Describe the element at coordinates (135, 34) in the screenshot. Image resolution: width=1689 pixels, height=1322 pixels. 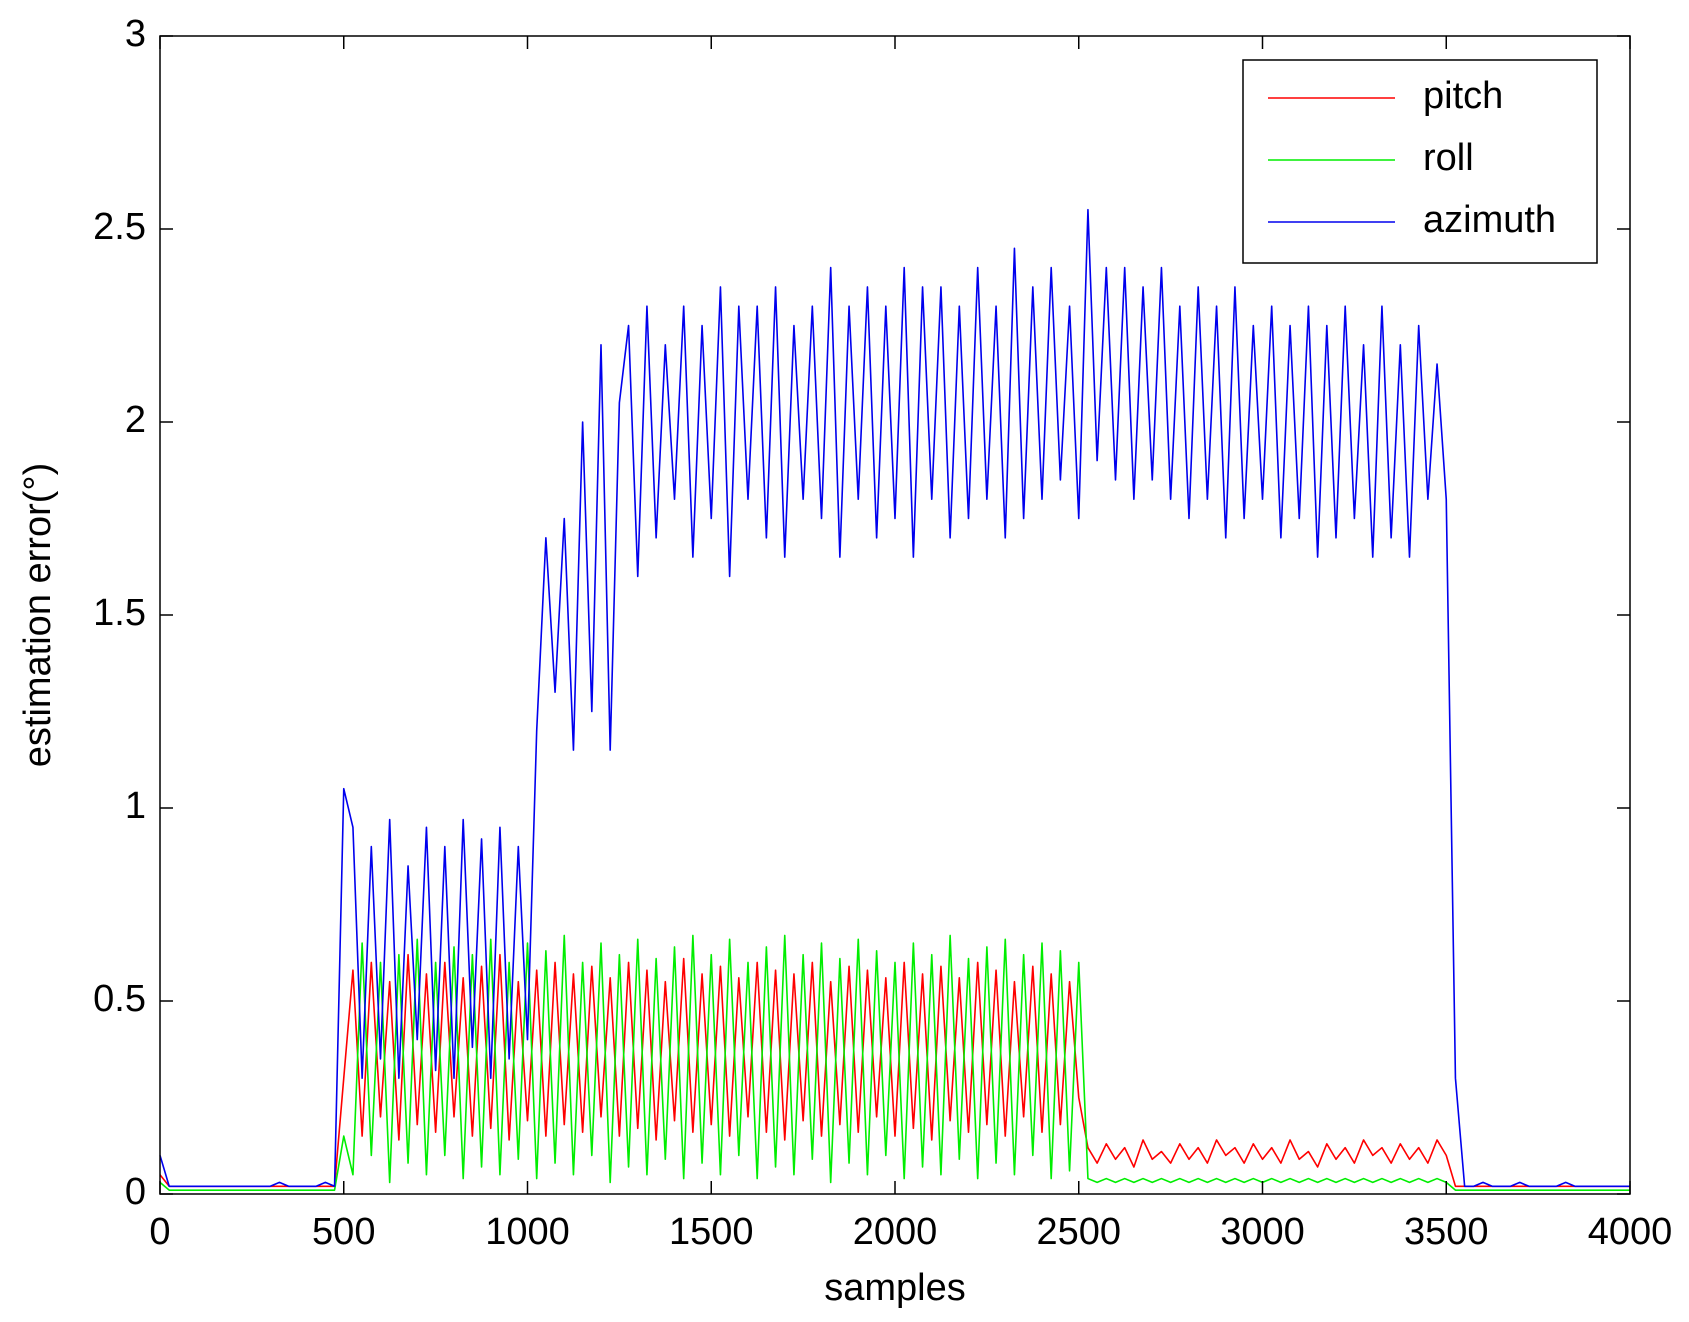
I see `y-tick-label: 3` at that location.